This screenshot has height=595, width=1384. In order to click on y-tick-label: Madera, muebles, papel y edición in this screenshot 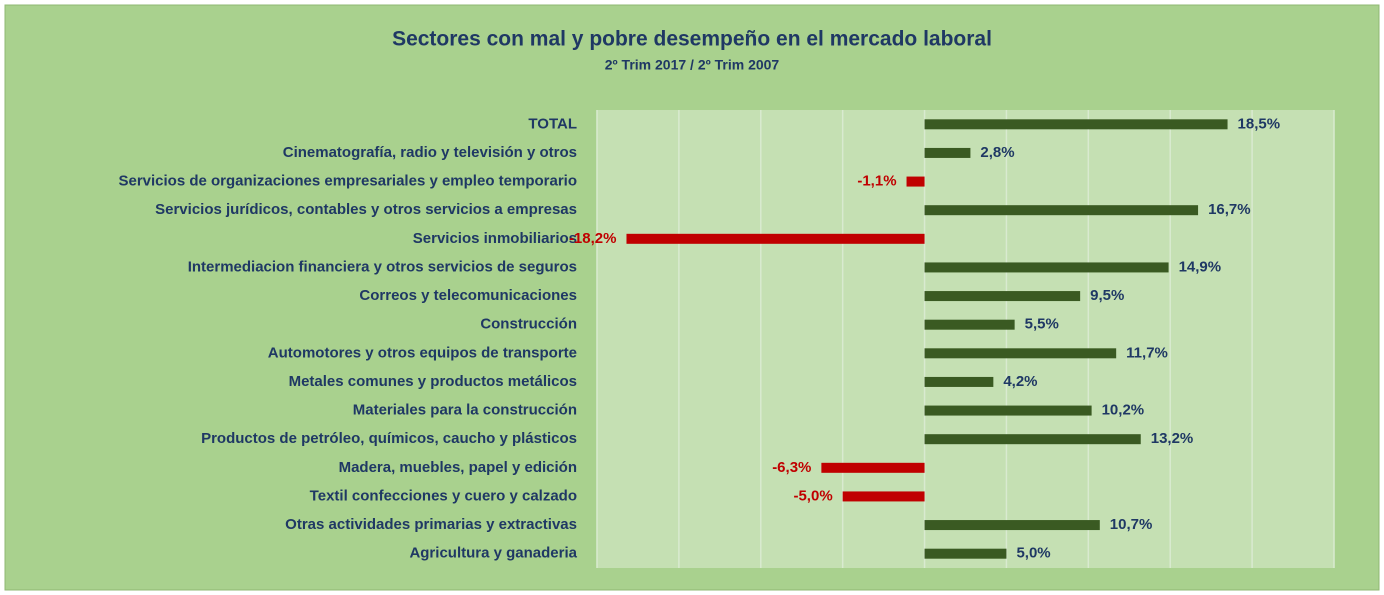, I will do `click(458, 467)`.